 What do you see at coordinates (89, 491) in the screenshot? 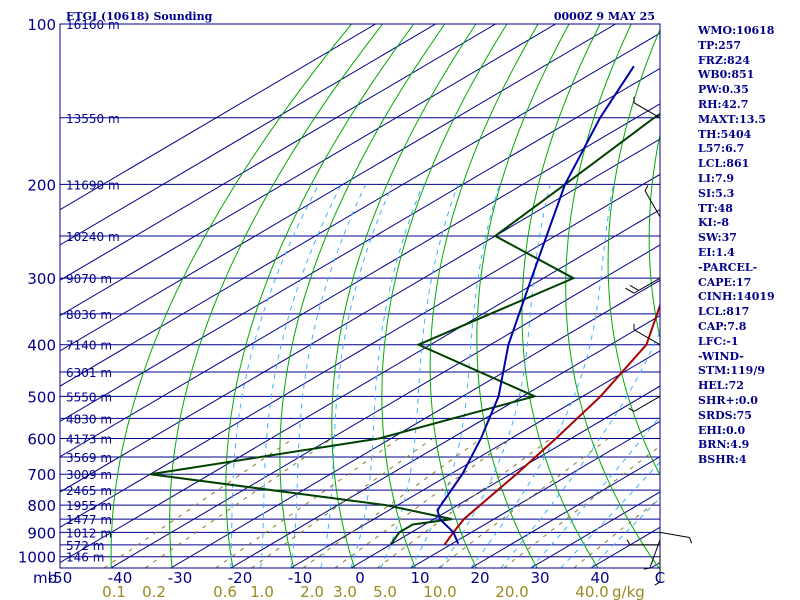
I see `height-label: 2465 m` at bounding box center [89, 491].